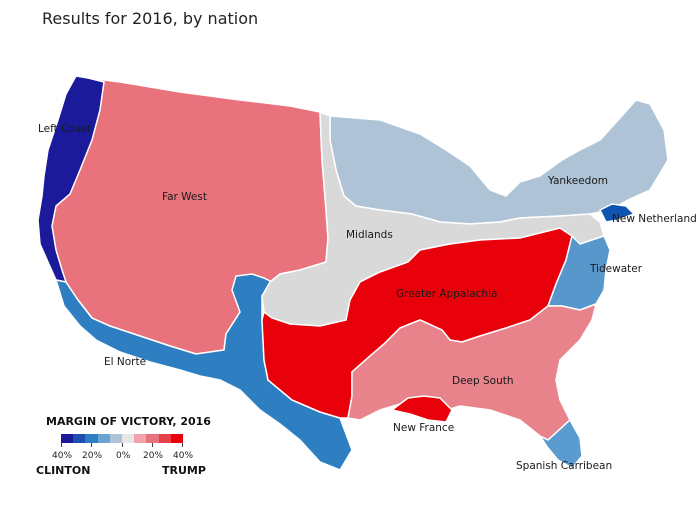 This screenshot has height=511, width=696. I want to click on label-far-west: Far West, so click(184, 197).